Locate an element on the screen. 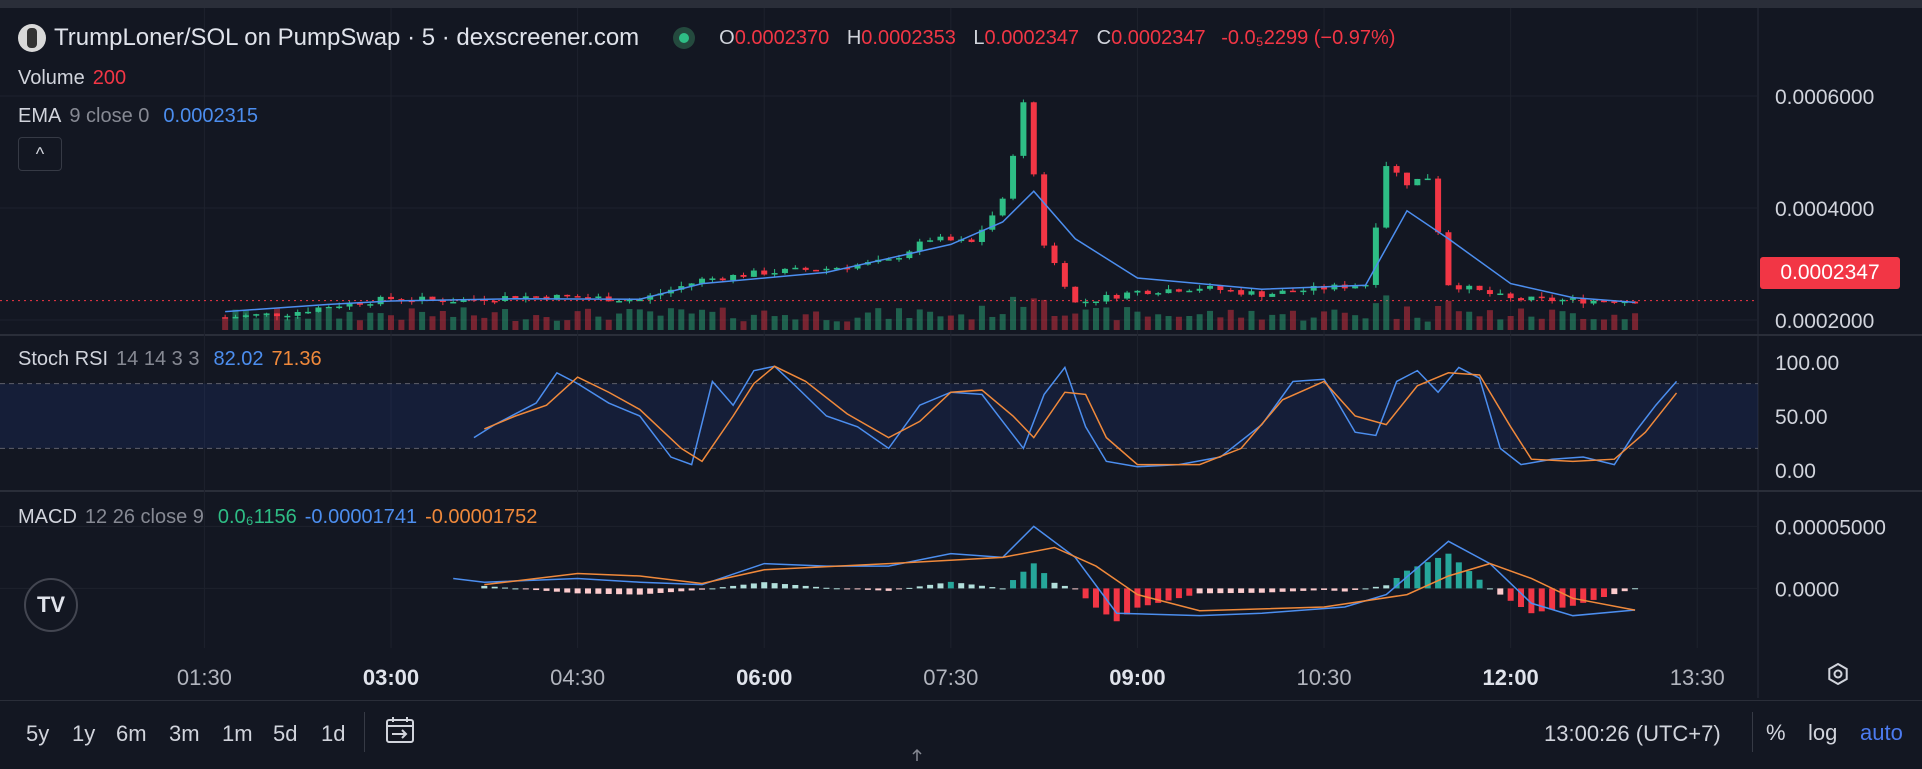 This screenshot has width=1922, height=769. stoch-rsi-label: Stoch RSI is located at coordinates (63, 359).